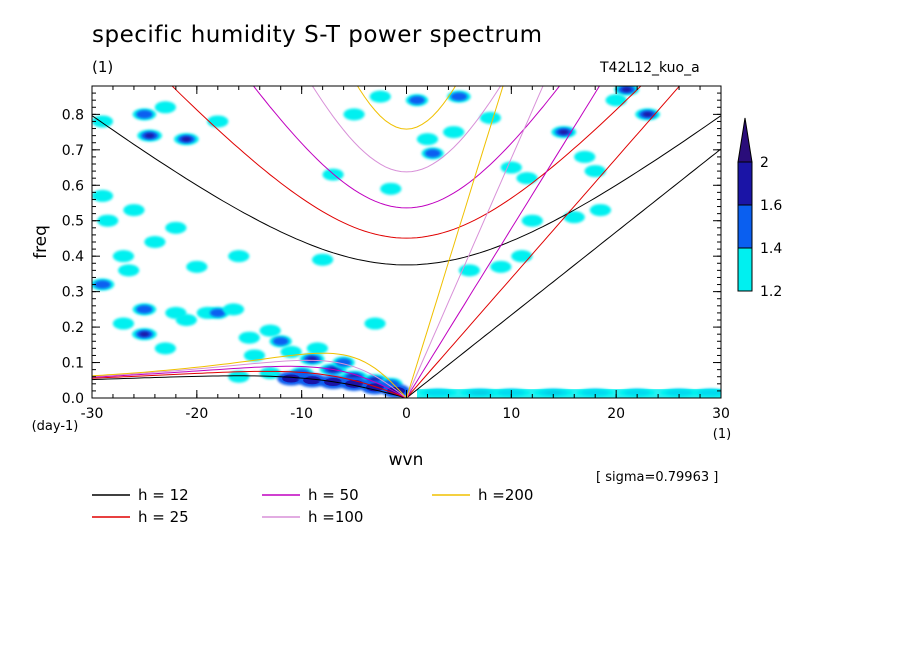 This screenshot has height=654, width=904. Describe the element at coordinates (406, 460) in the screenshot. I see `x-axis-title: wvn` at that location.